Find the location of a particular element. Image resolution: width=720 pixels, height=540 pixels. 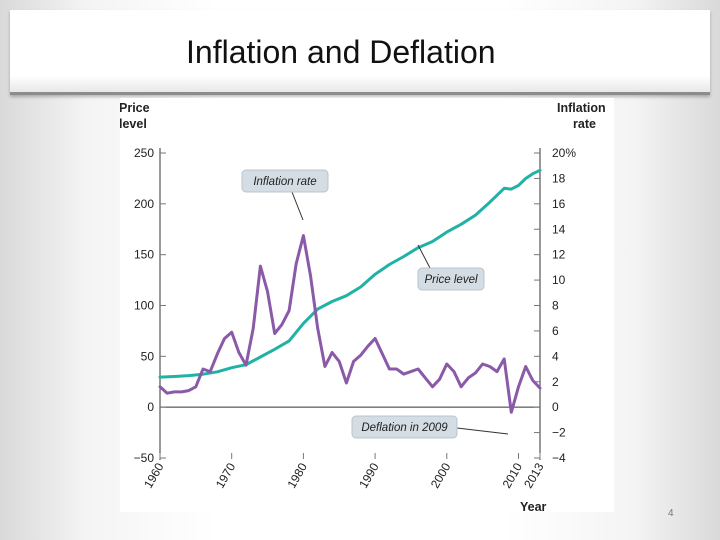

x-axis-title: Year is located at coordinates (533, 506).